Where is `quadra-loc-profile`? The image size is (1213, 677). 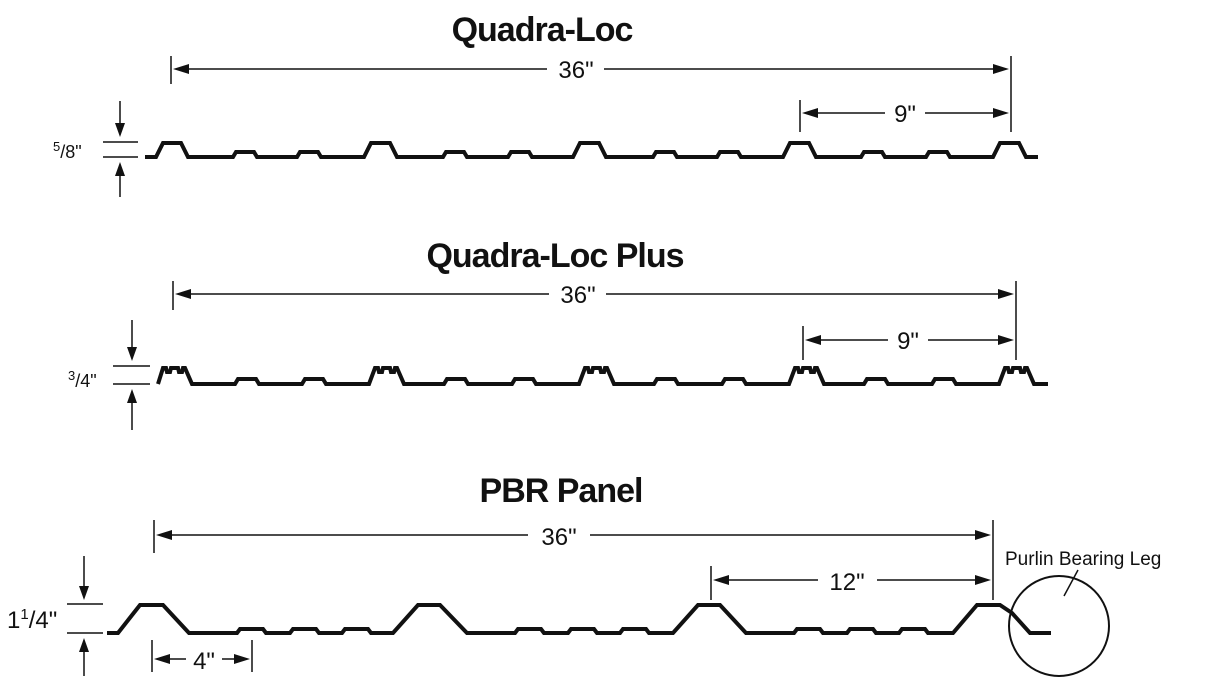
quadra-loc-profile is located at coordinates (591, 150).